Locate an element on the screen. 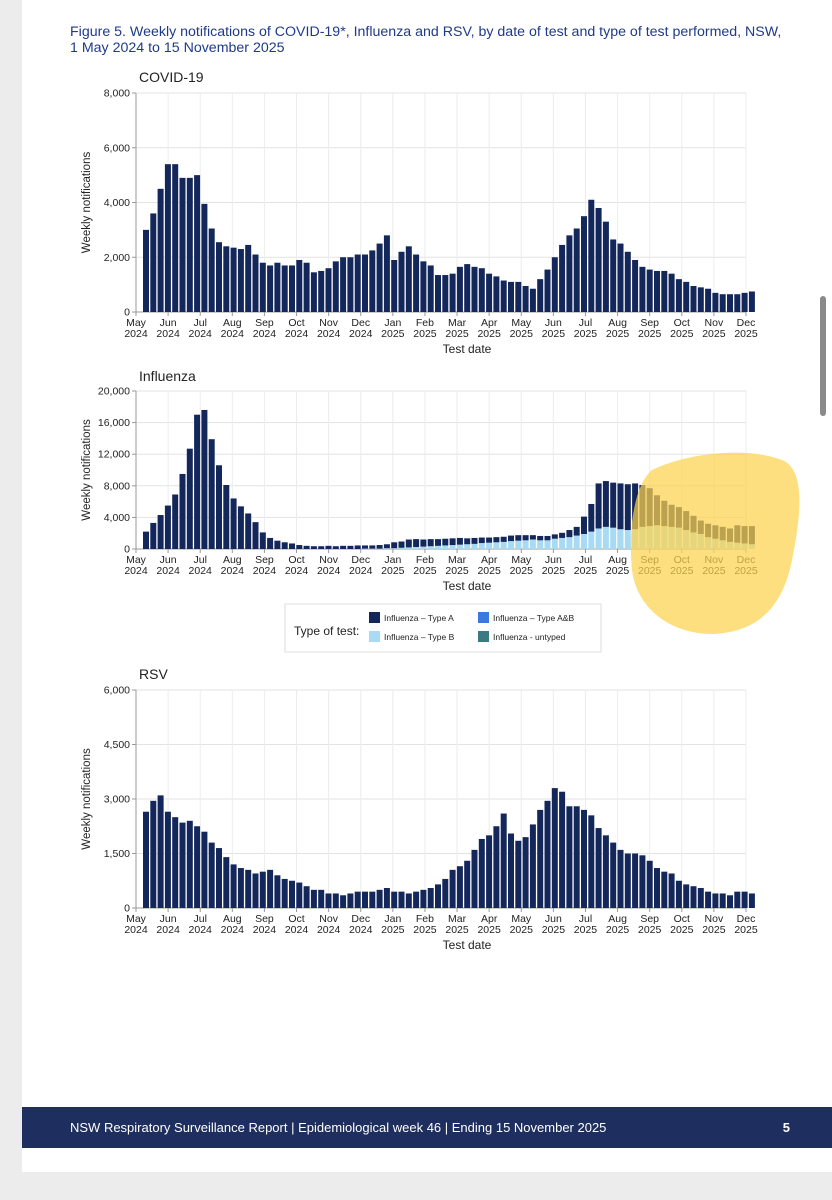 Image resolution: width=832 pixels, height=1200 pixels. x-tick-label: Dec 2024 is located at coordinates (361, 328).